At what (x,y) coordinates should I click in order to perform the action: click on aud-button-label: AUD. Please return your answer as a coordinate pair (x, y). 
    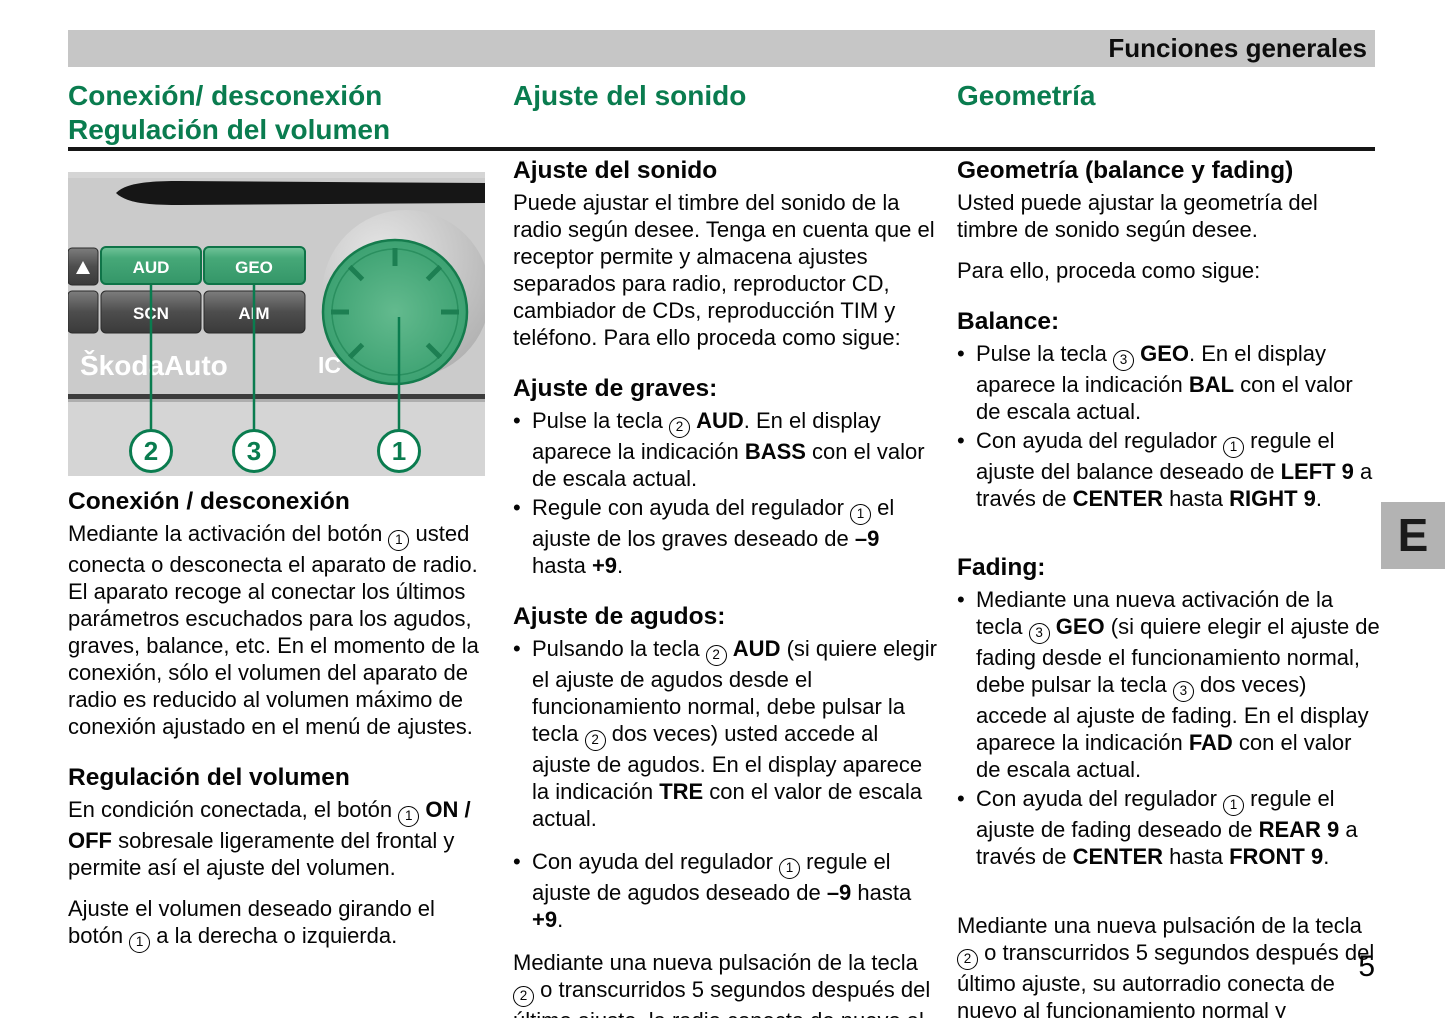
    Looking at the image, I should click on (151, 267).